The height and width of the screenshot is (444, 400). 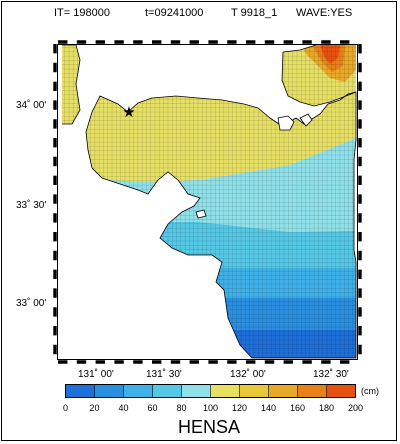 What do you see at coordinates (123, 408) in the screenshot?
I see `colorbar-tick-label: 40` at bounding box center [123, 408].